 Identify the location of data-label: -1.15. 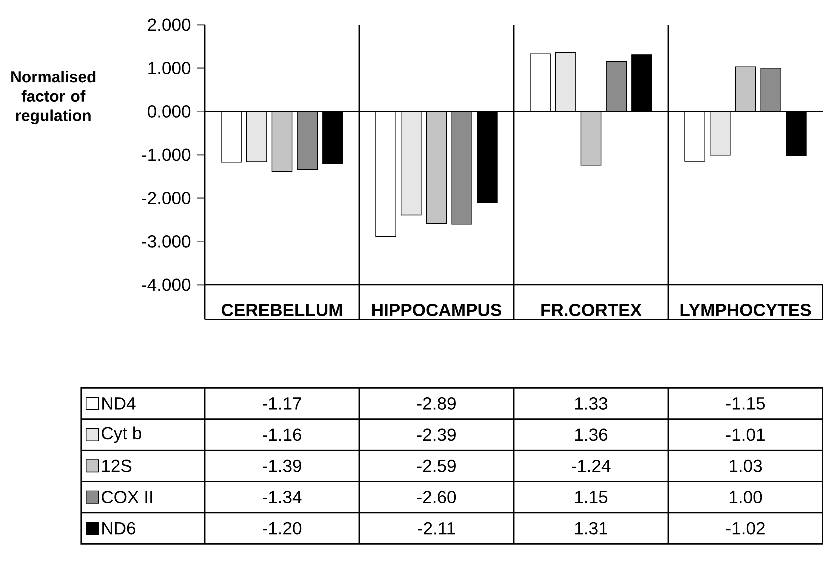
(746, 404).